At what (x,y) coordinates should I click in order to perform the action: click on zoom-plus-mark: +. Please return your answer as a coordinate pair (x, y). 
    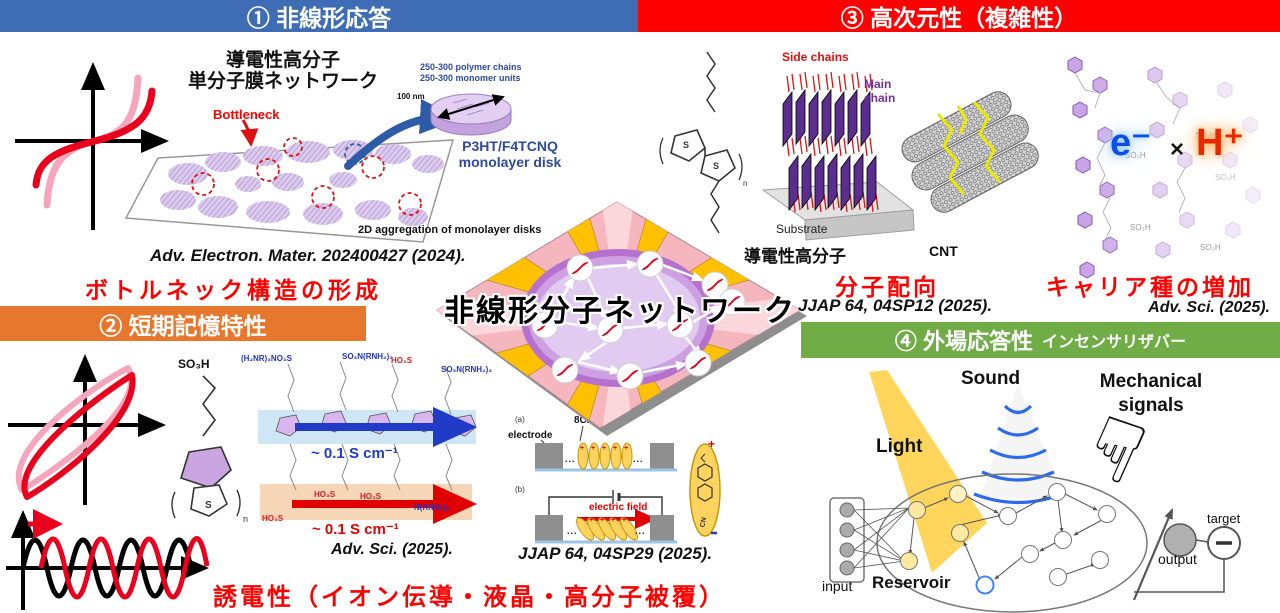
    Looking at the image, I should click on (711, 444).